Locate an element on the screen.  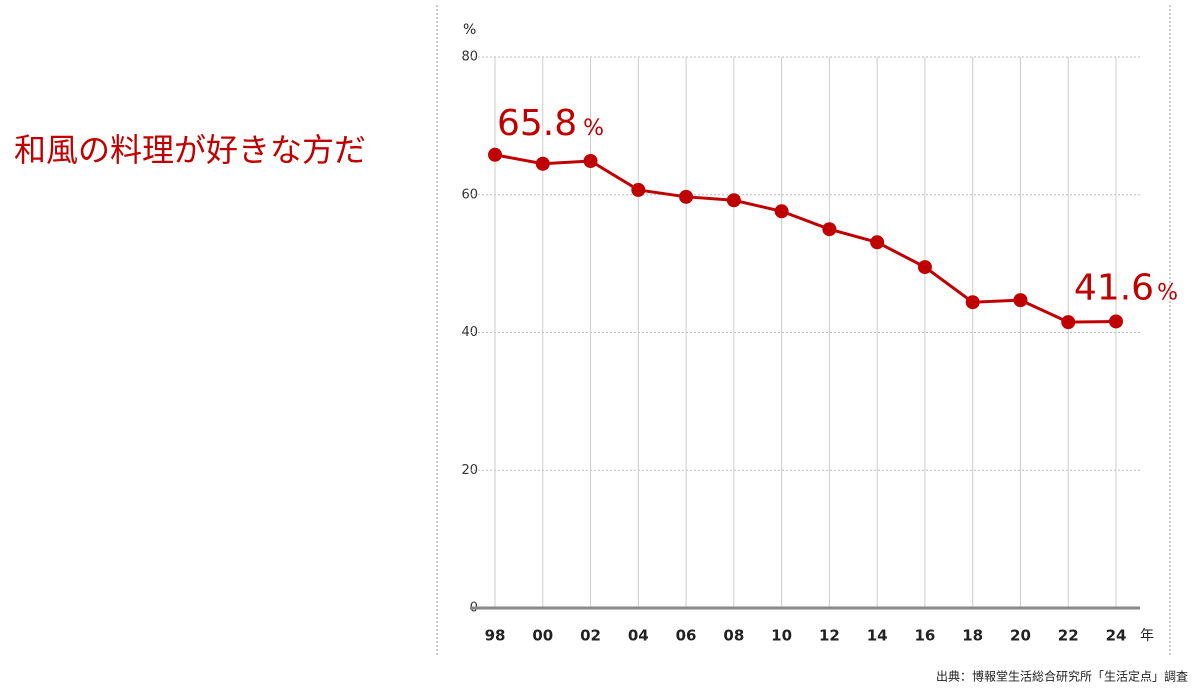
x-tick-label: 08 is located at coordinates (733, 636).